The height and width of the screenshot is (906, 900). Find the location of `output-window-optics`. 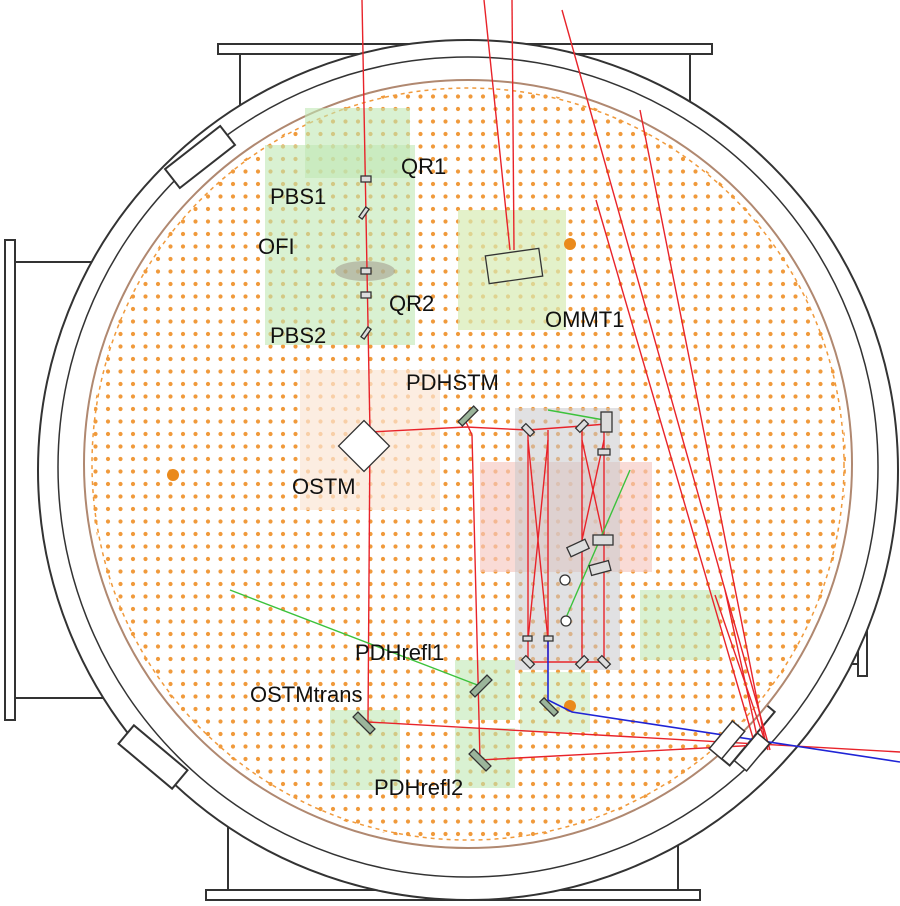

output-window-optics is located at coordinates (739, 746).